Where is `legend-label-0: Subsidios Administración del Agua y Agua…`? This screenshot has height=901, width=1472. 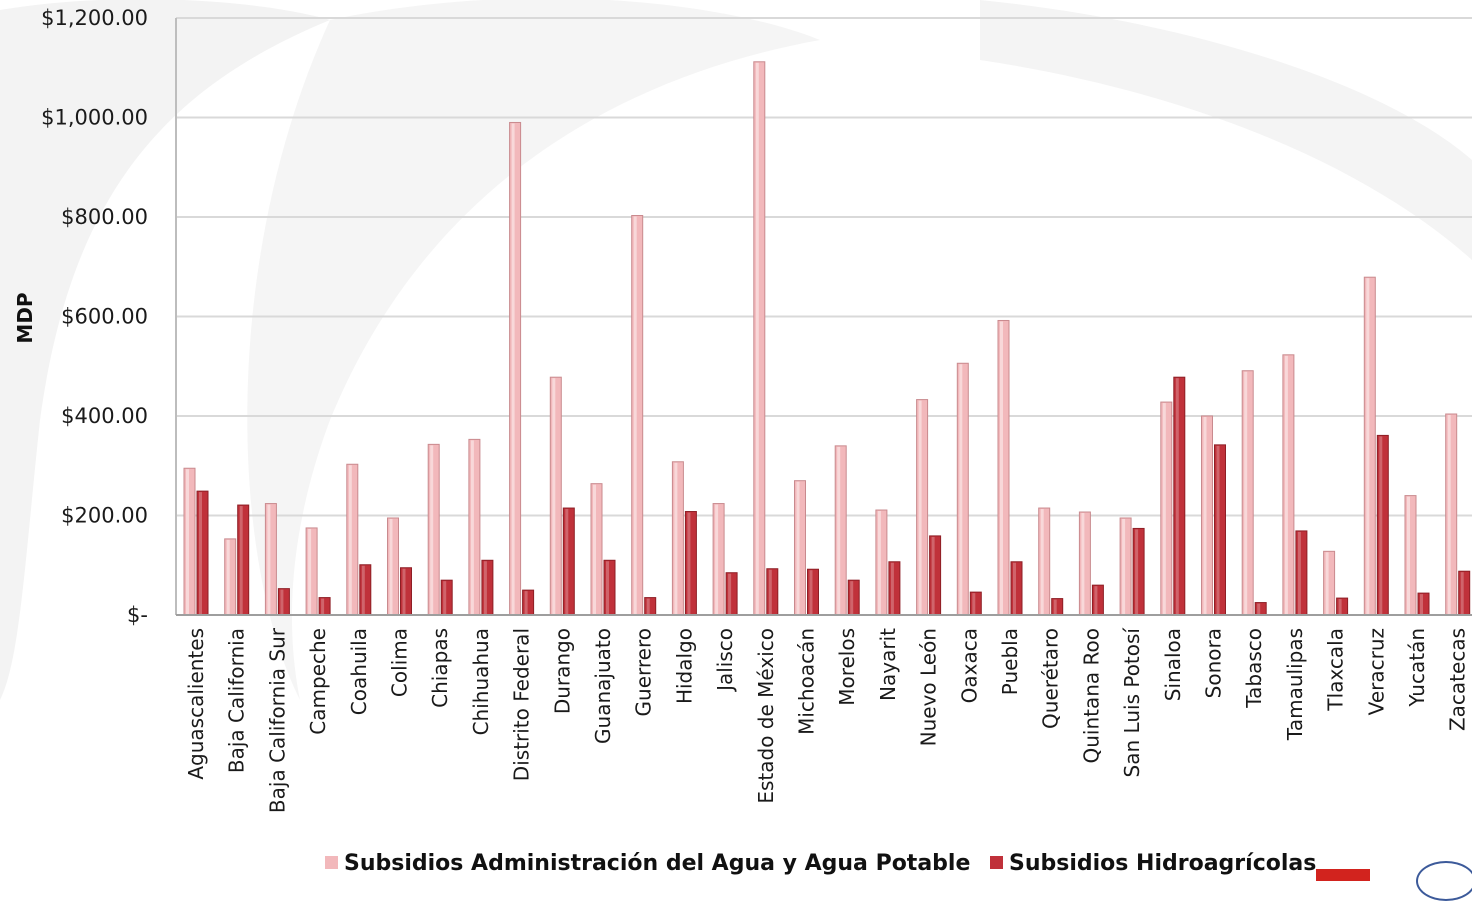
legend-label-0: Subsidios Administración del Agua y Agua… is located at coordinates (657, 863).